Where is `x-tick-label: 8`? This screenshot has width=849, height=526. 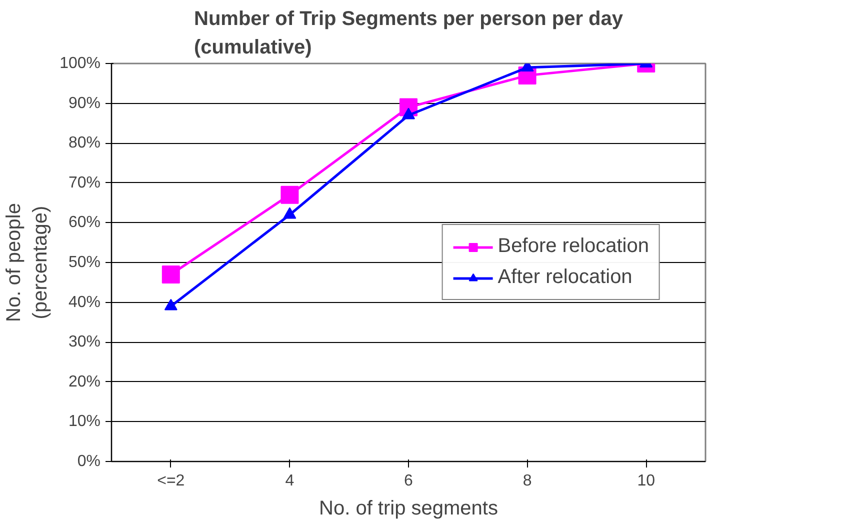 x-tick-label: 8 is located at coordinates (527, 481).